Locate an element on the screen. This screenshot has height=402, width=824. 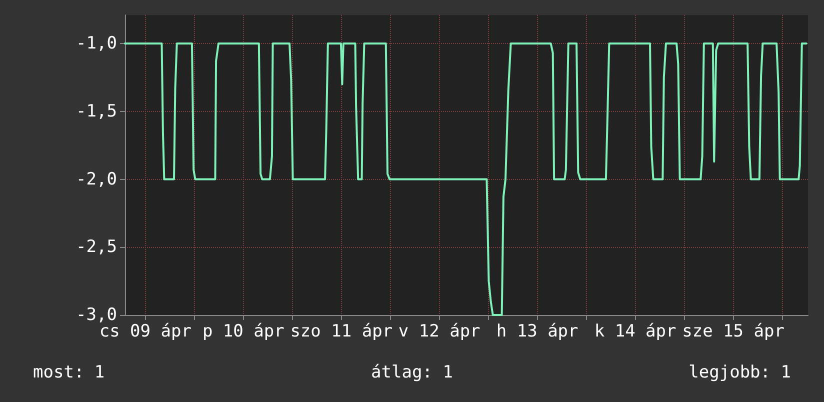
x-tick-label: sze 15 ápr is located at coordinates (733, 332).